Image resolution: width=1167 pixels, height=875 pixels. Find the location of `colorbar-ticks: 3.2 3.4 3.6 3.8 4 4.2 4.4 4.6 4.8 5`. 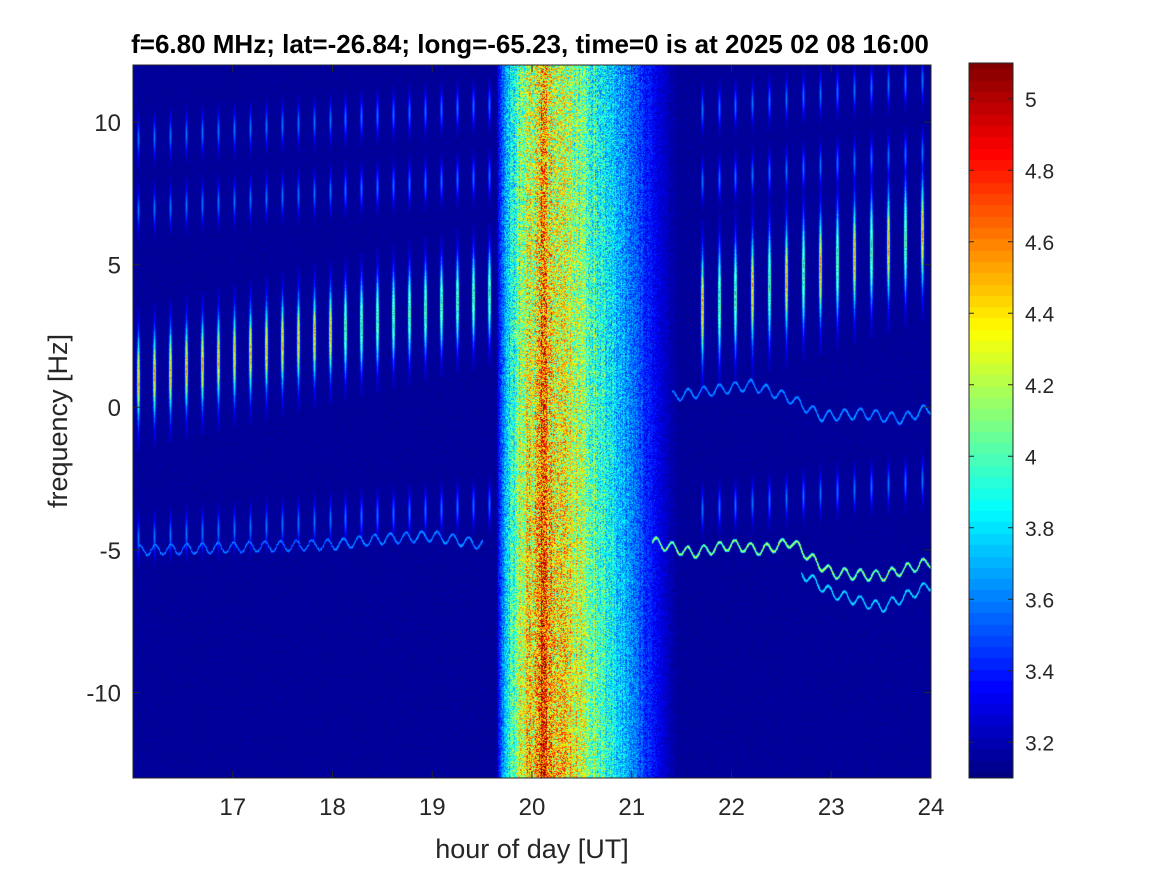

colorbar-ticks: 3.2 3.4 3.6 3.8 4 4.2 4.4 4.6 4.8 5 is located at coordinates (1012, 422).